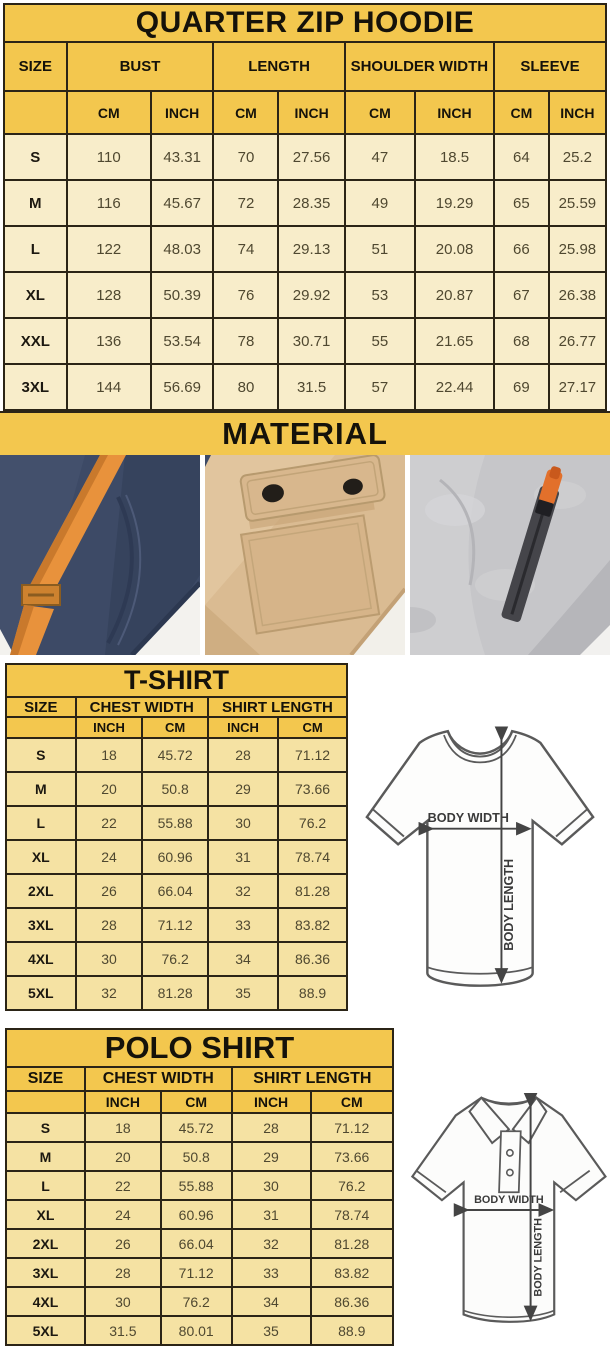 The image size is (610, 1350). I want to click on table-row: XL 24 60.96 31 78.74, so click(176, 857).